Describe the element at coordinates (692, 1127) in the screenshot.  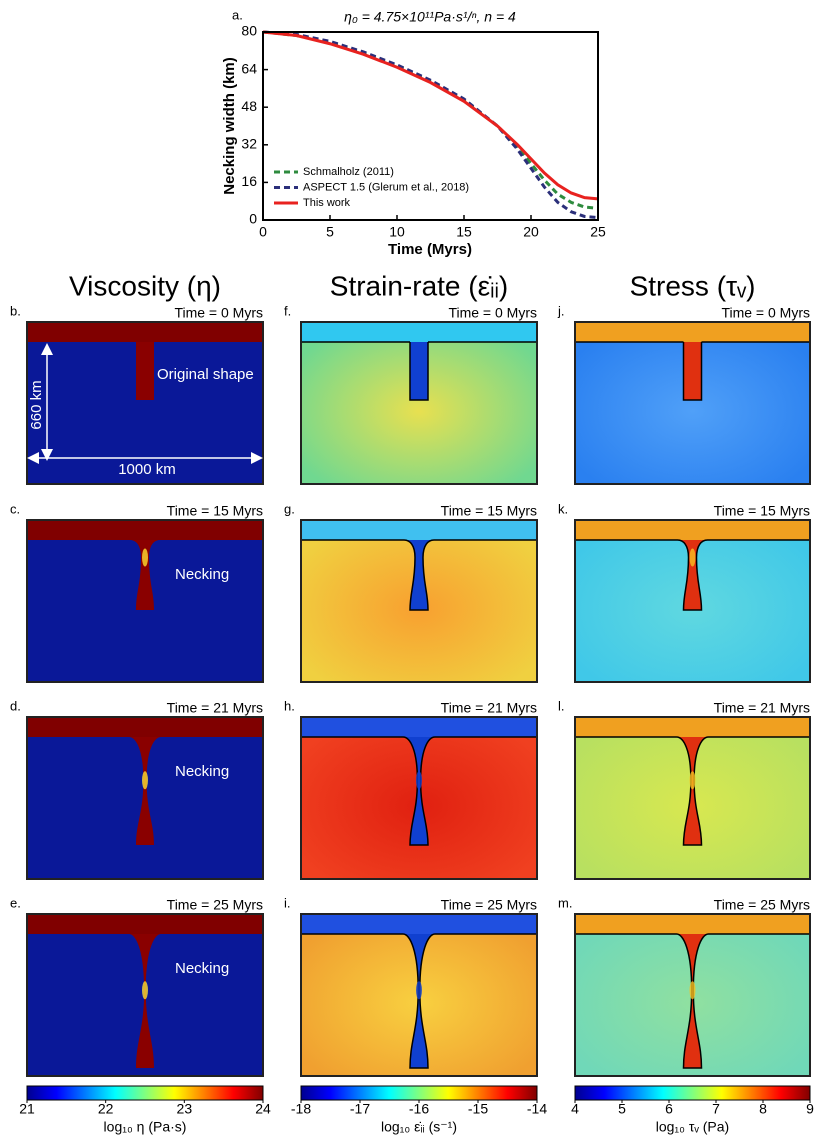
I see `colorbar-label: log₁₀ τᵥ (Pa)` at that location.